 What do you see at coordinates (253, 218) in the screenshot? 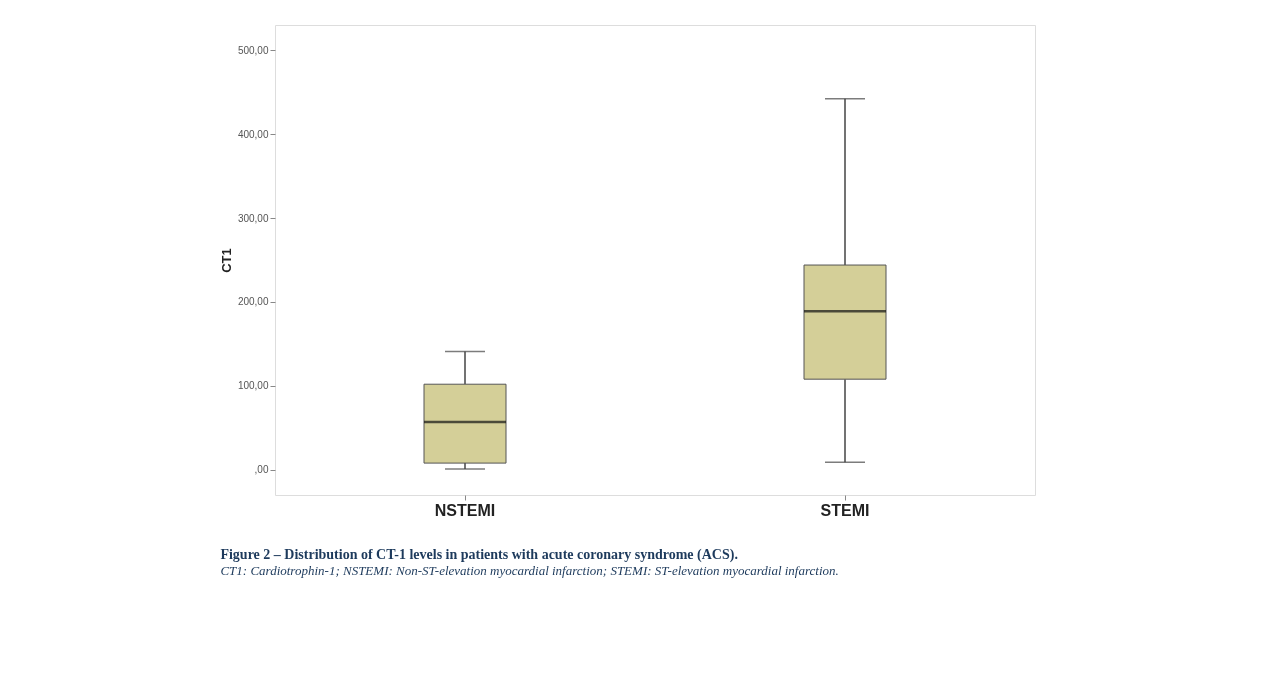
I see `y-tick-label: 300,00` at bounding box center [253, 218].